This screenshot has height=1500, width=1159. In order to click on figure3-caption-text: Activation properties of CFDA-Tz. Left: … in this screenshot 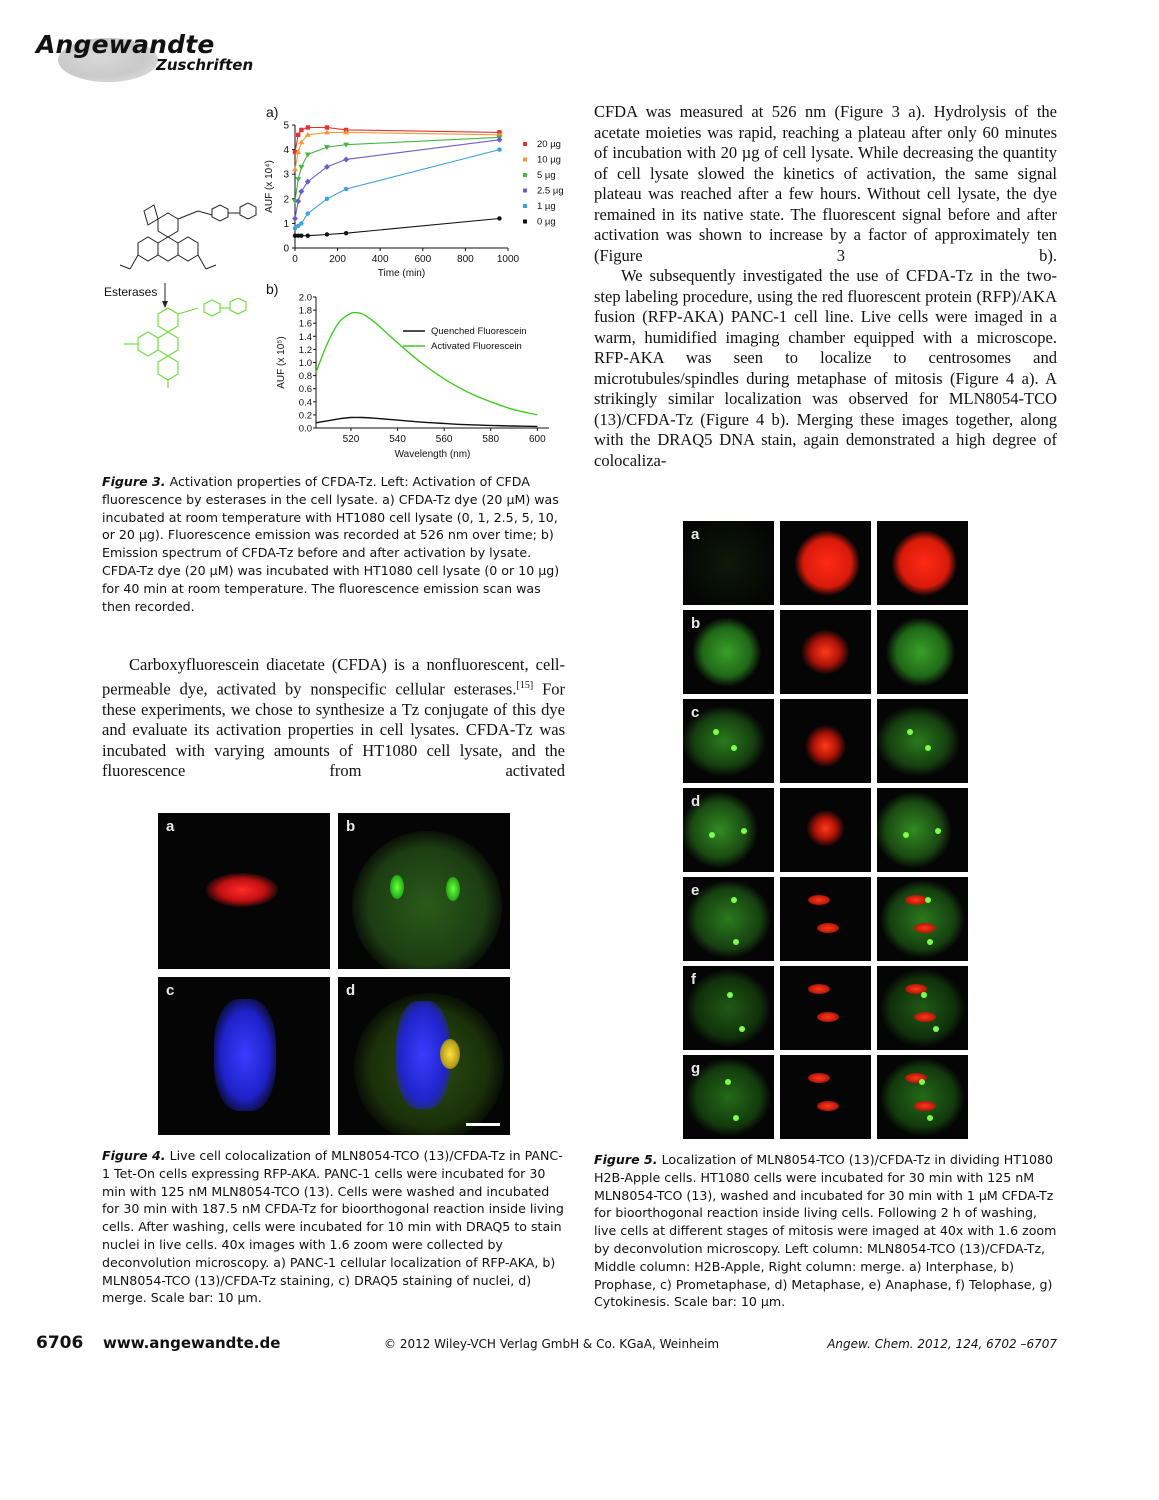, I will do `click(331, 544)`.